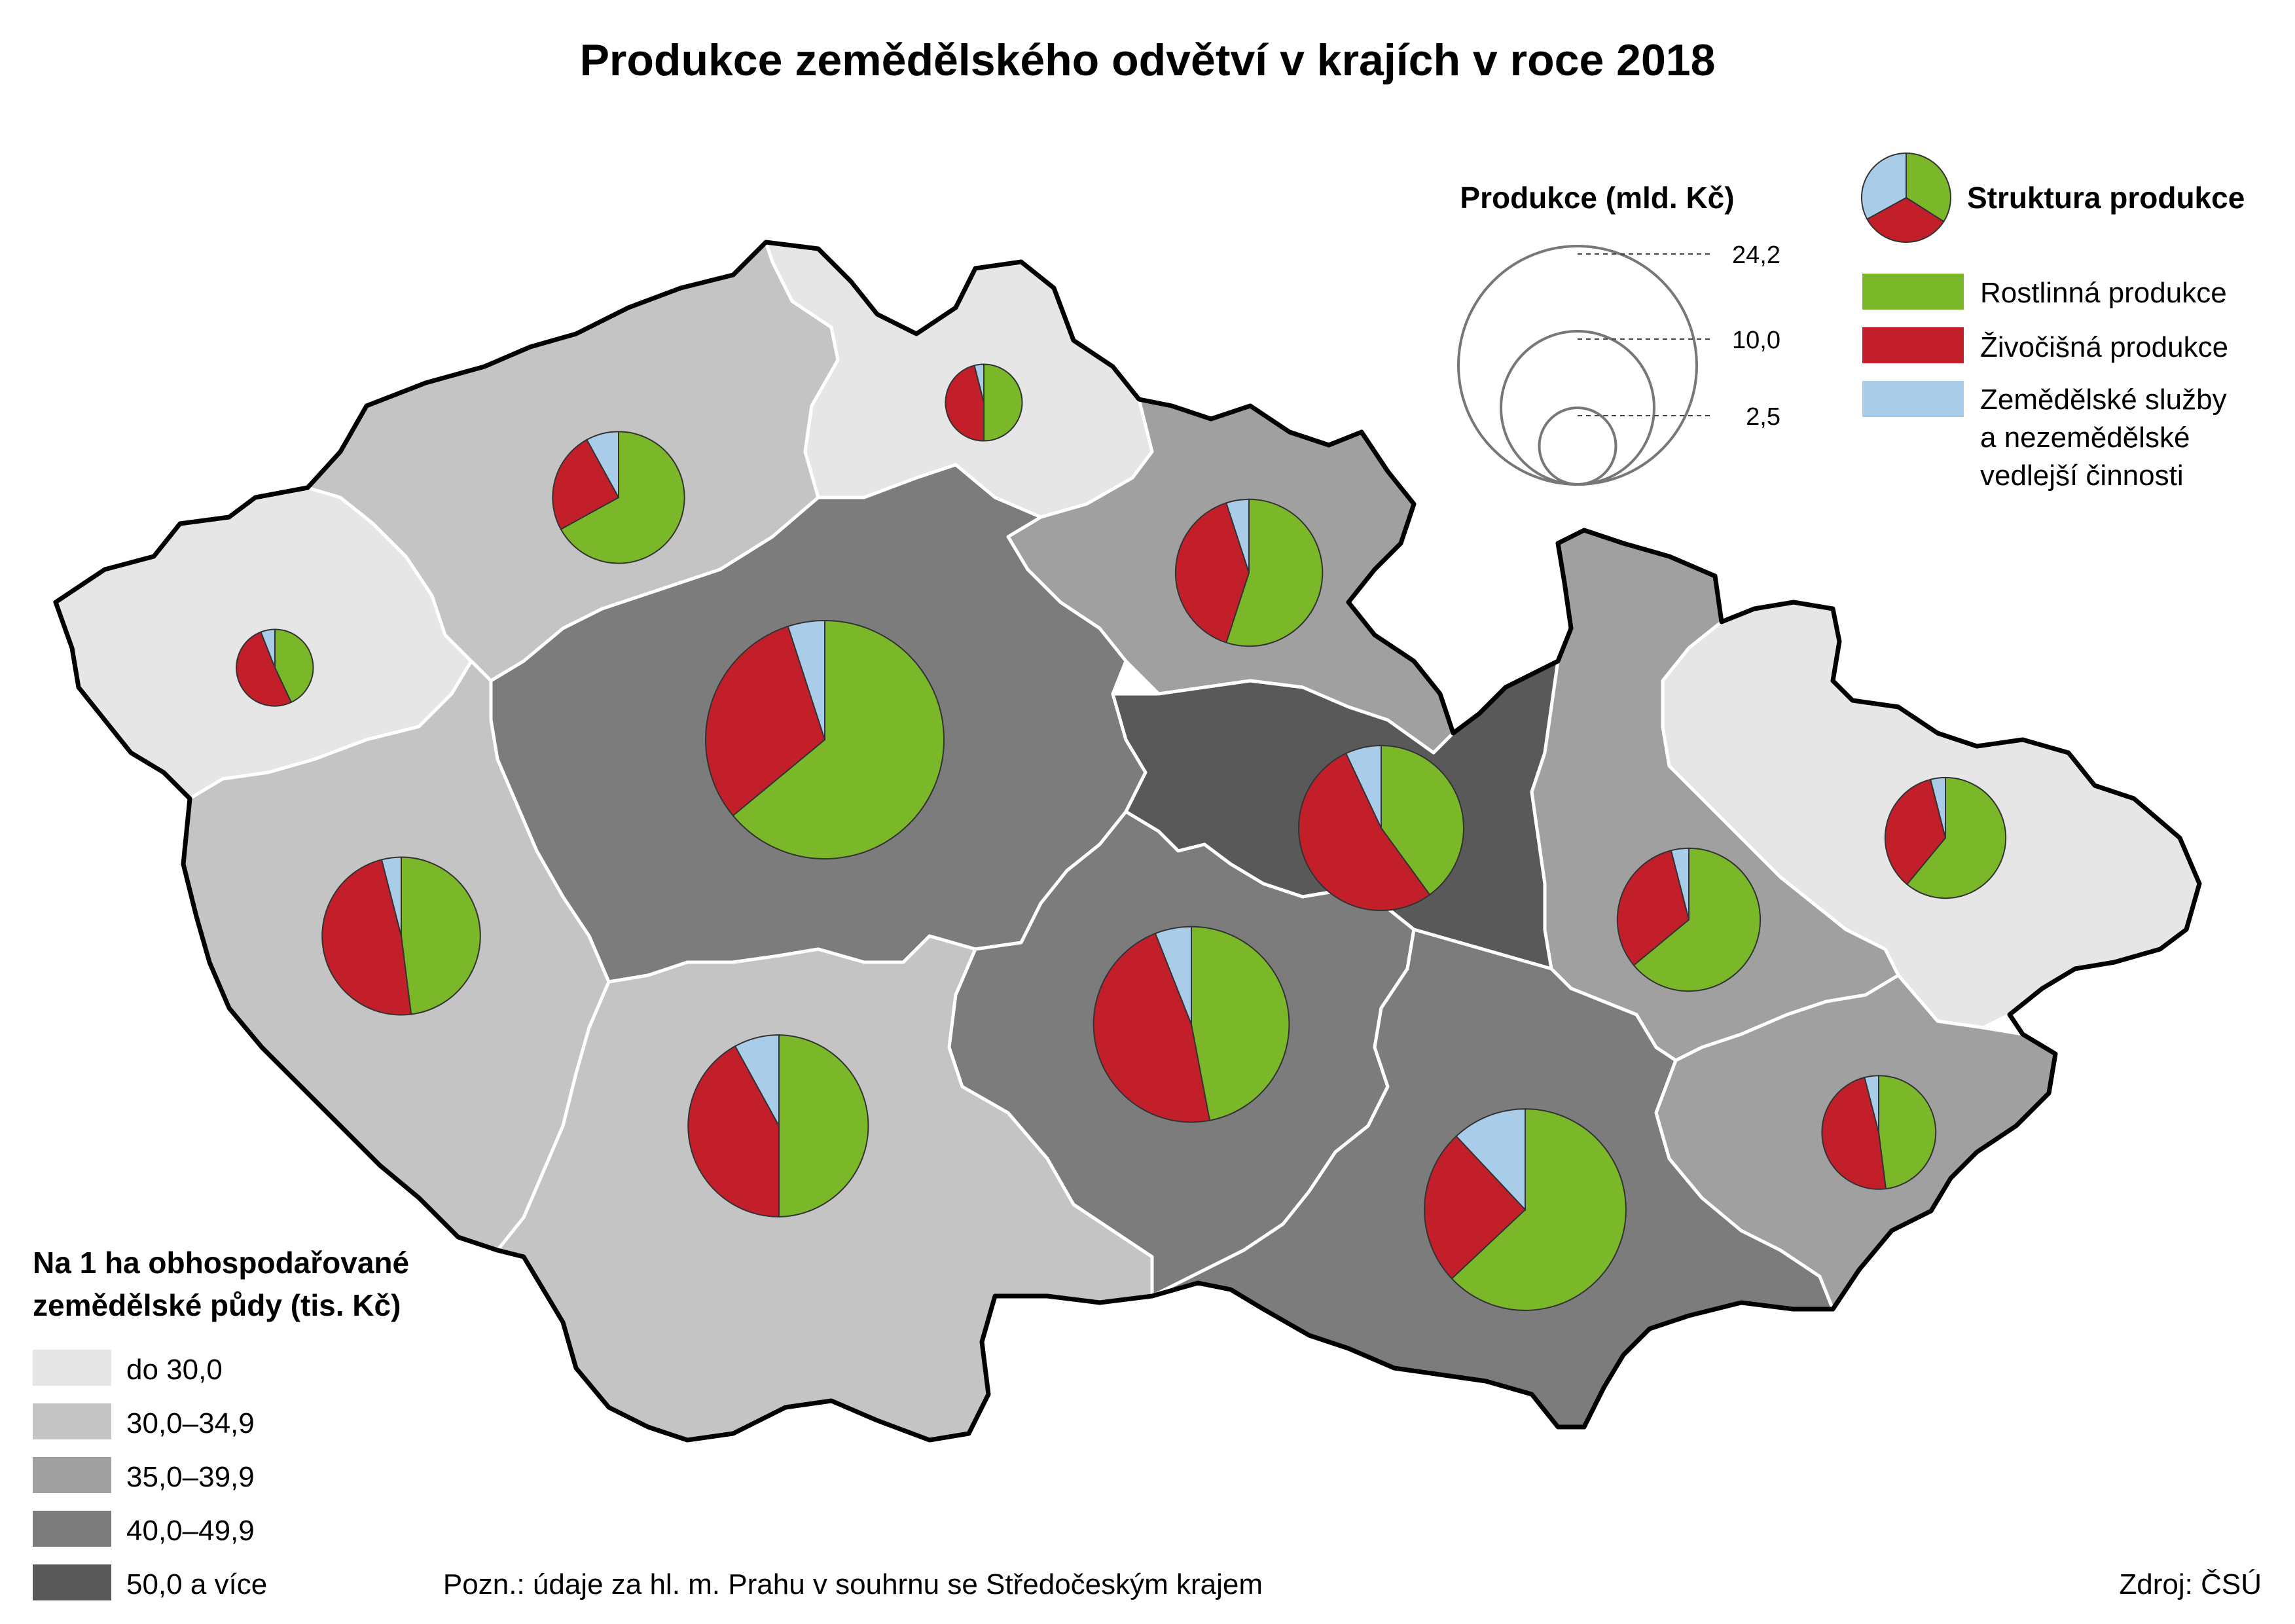 Image resolution: width=2295 pixels, height=1624 pixels. I want to click on structure-legend-title: Struktura produkce, so click(2106, 198).